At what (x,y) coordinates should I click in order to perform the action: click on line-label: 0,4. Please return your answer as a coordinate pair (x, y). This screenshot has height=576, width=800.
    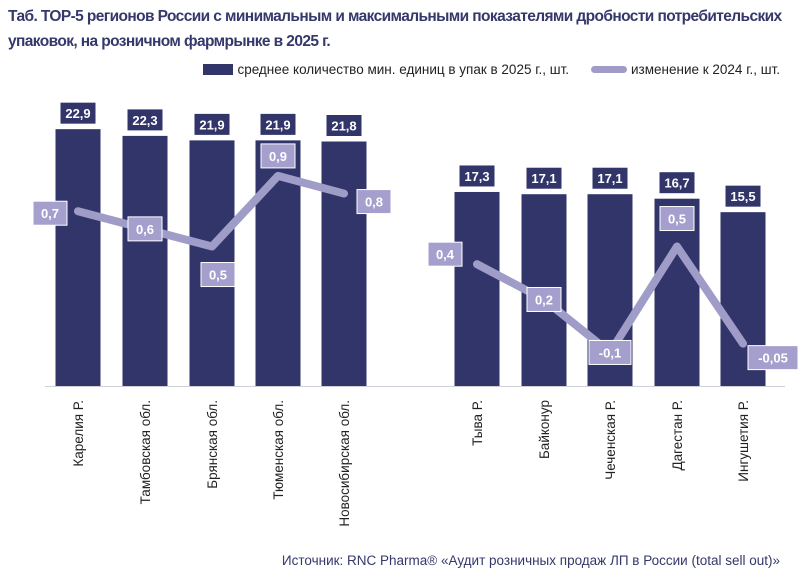
    Looking at the image, I should click on (445, 254).